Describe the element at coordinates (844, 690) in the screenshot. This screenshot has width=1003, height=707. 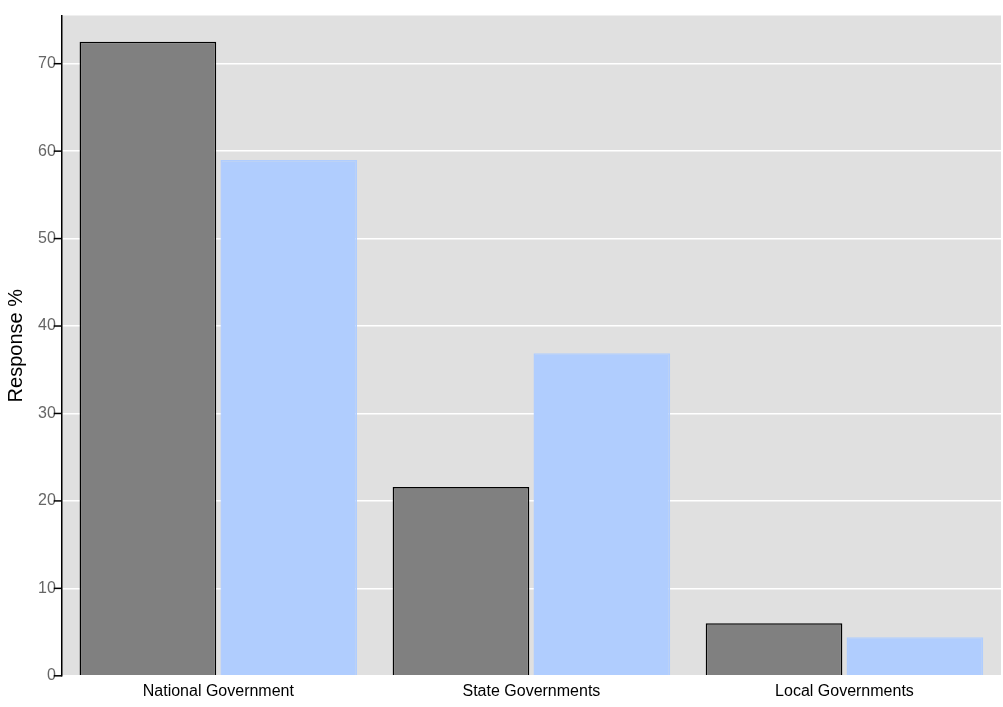
I see `x-tick-label: Local Governments` at that location.